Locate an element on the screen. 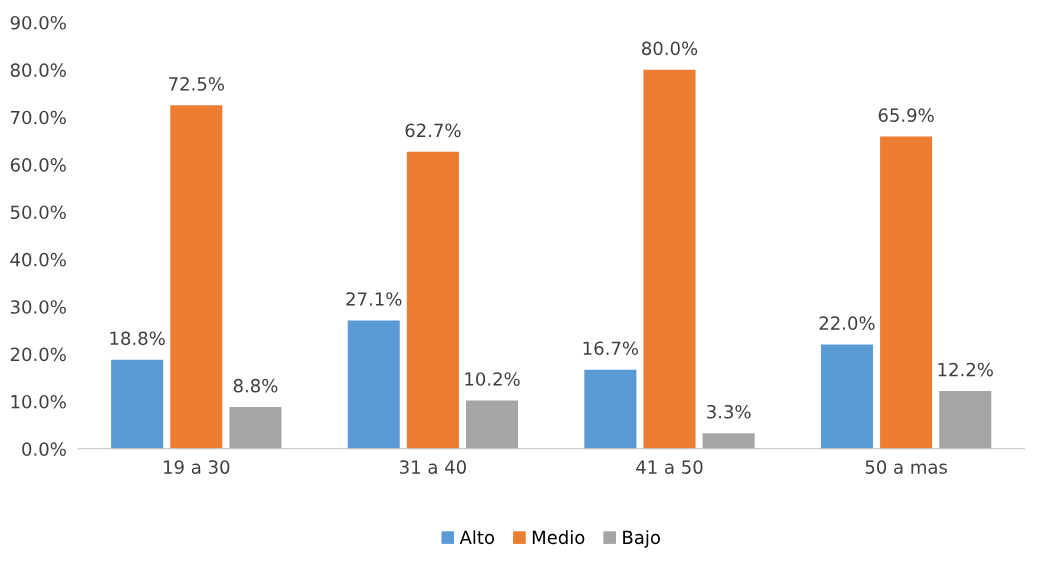 Image resolution: width=1040 pixels, height=561 pixels. x-tick-label: 31 a 40 is located at coordinates (433, 467).